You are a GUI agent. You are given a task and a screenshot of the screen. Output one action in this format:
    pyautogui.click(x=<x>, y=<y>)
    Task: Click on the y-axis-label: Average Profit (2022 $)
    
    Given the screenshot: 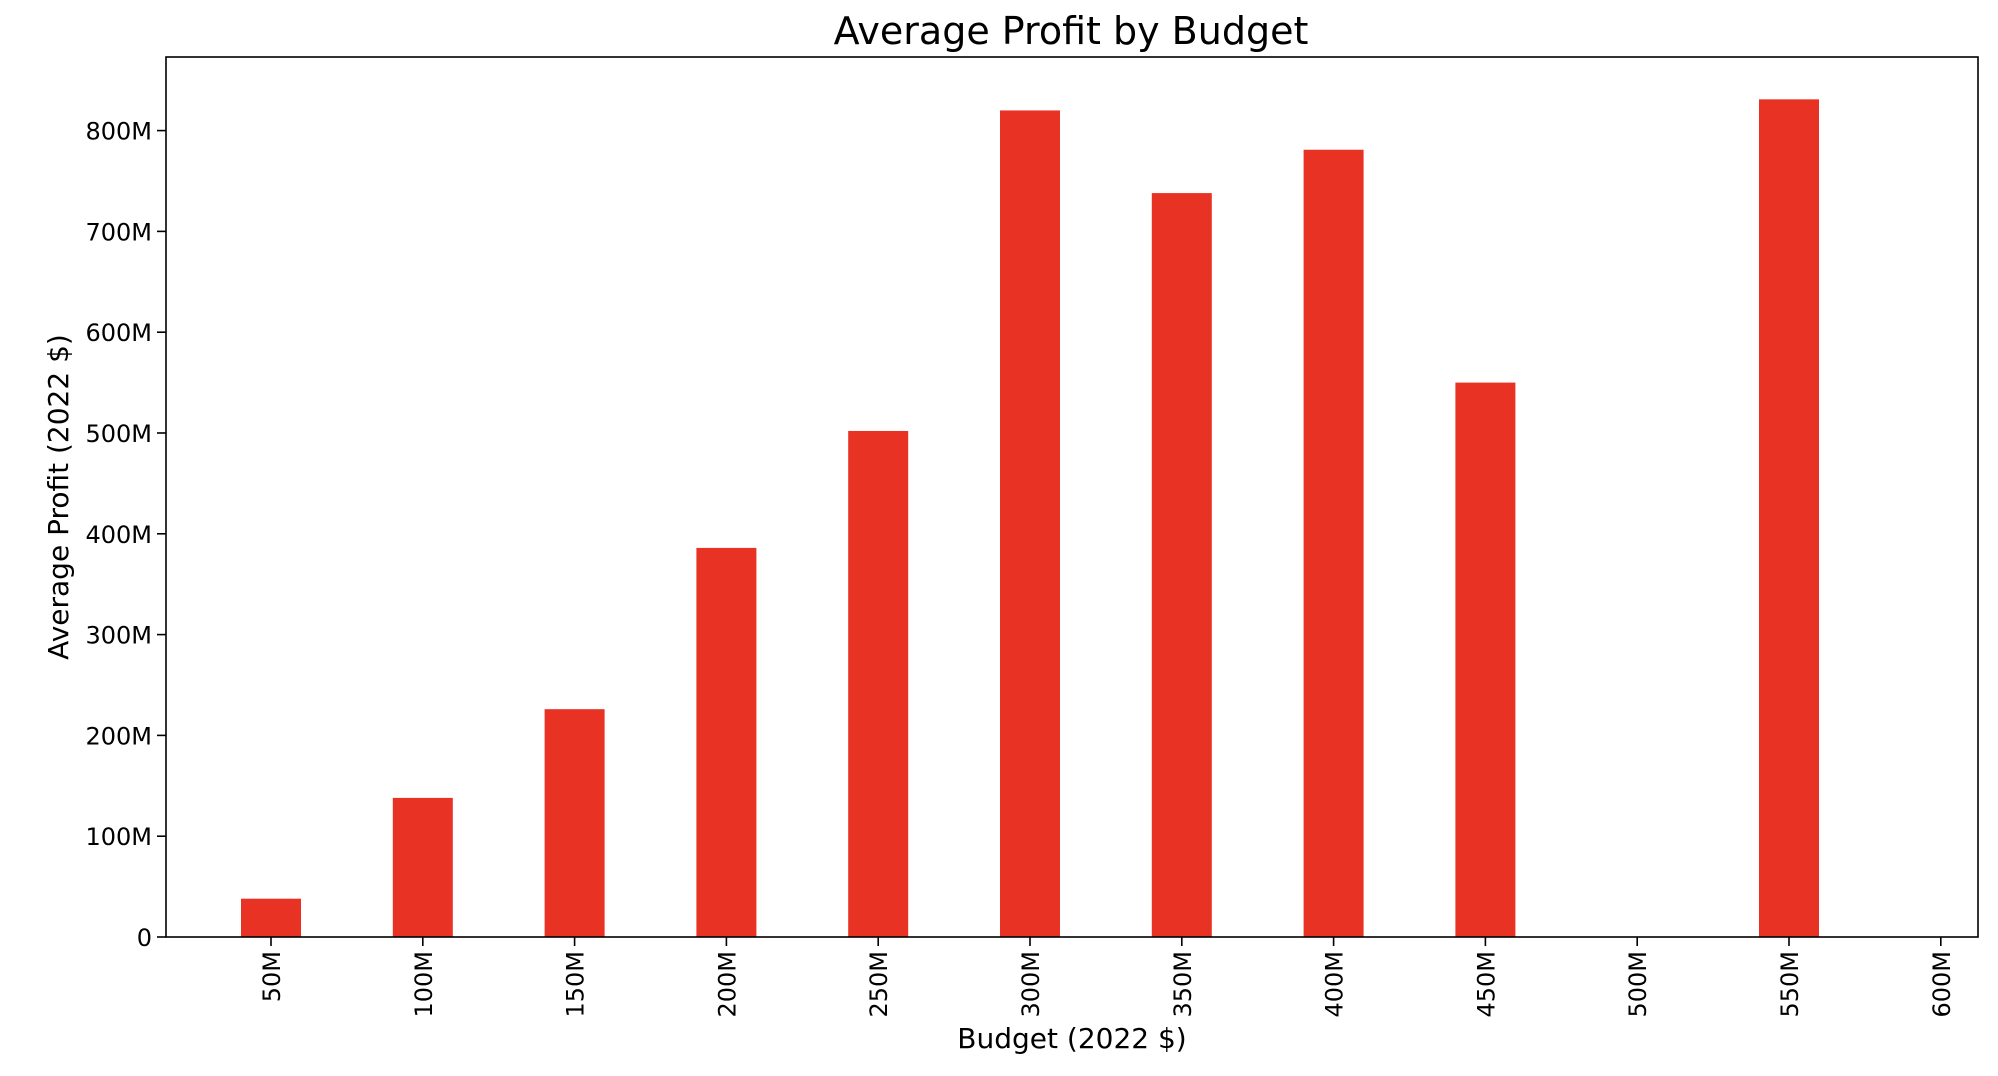 What is the action you would take?
    pyautogui.click(x=58, y=497)
    